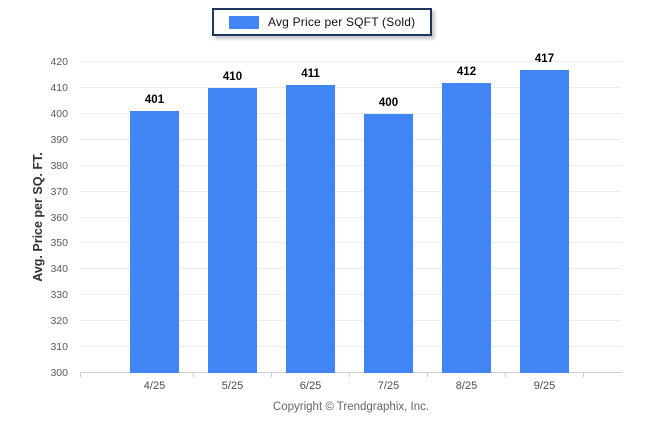 This screenshot has height=434, width=646. Describe the element at coordinates (59, 87) in the screenshot. I see `y-tick-label: 410` at that location.